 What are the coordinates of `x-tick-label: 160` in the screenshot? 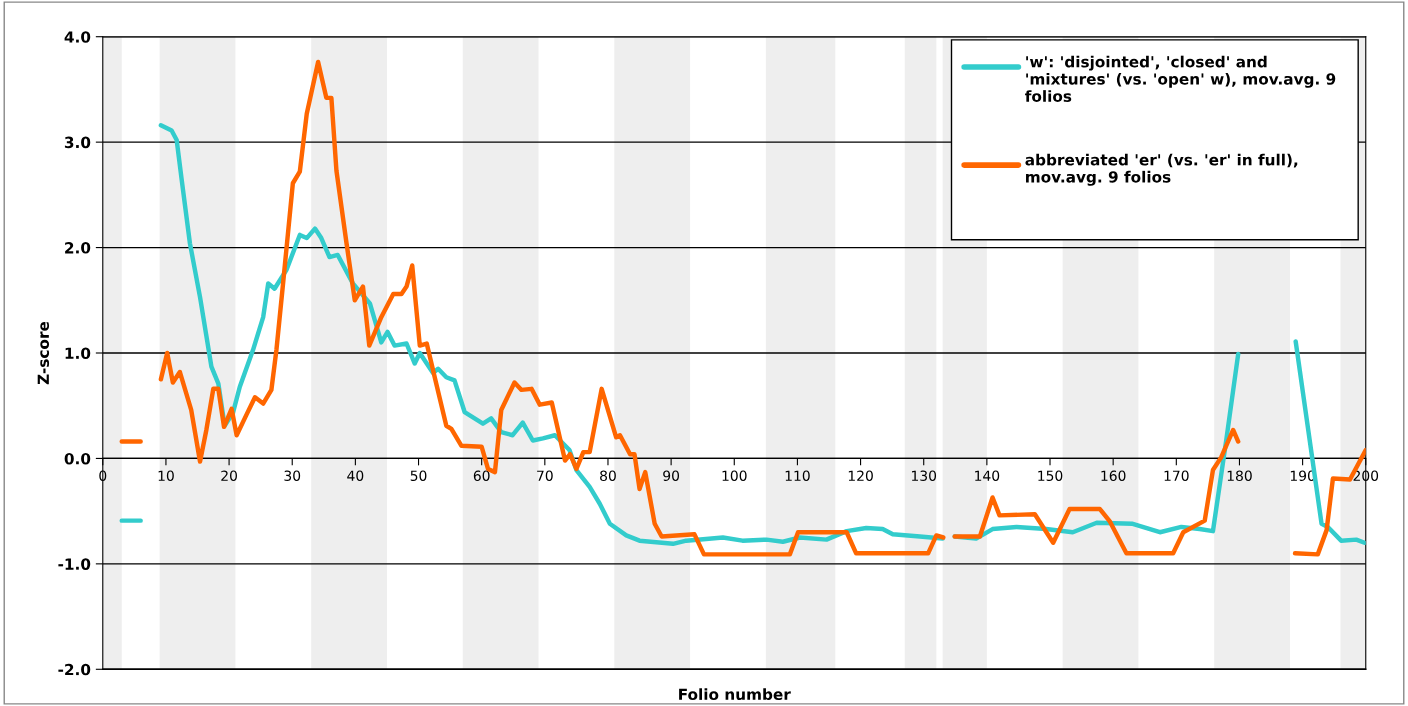 It's located at (1113, 475).